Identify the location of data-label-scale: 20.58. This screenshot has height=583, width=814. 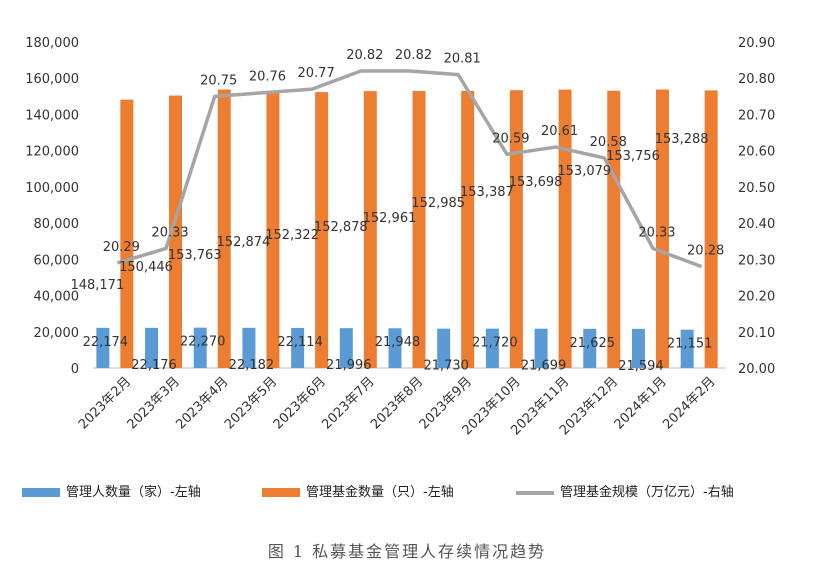
(608, 142).